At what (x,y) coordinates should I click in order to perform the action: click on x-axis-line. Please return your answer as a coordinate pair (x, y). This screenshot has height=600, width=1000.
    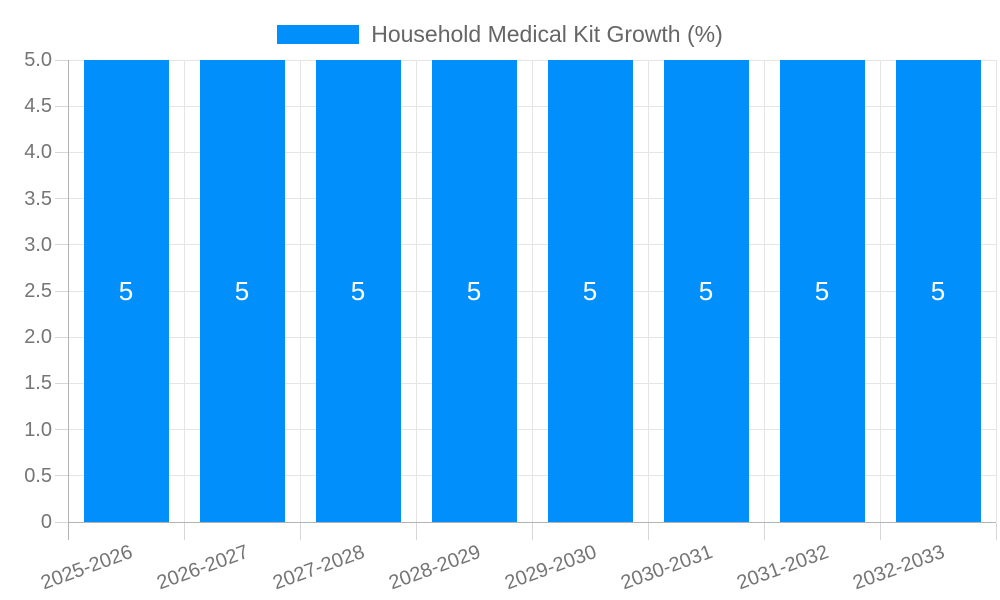
    Looking at the image, I should click on (525, 522).